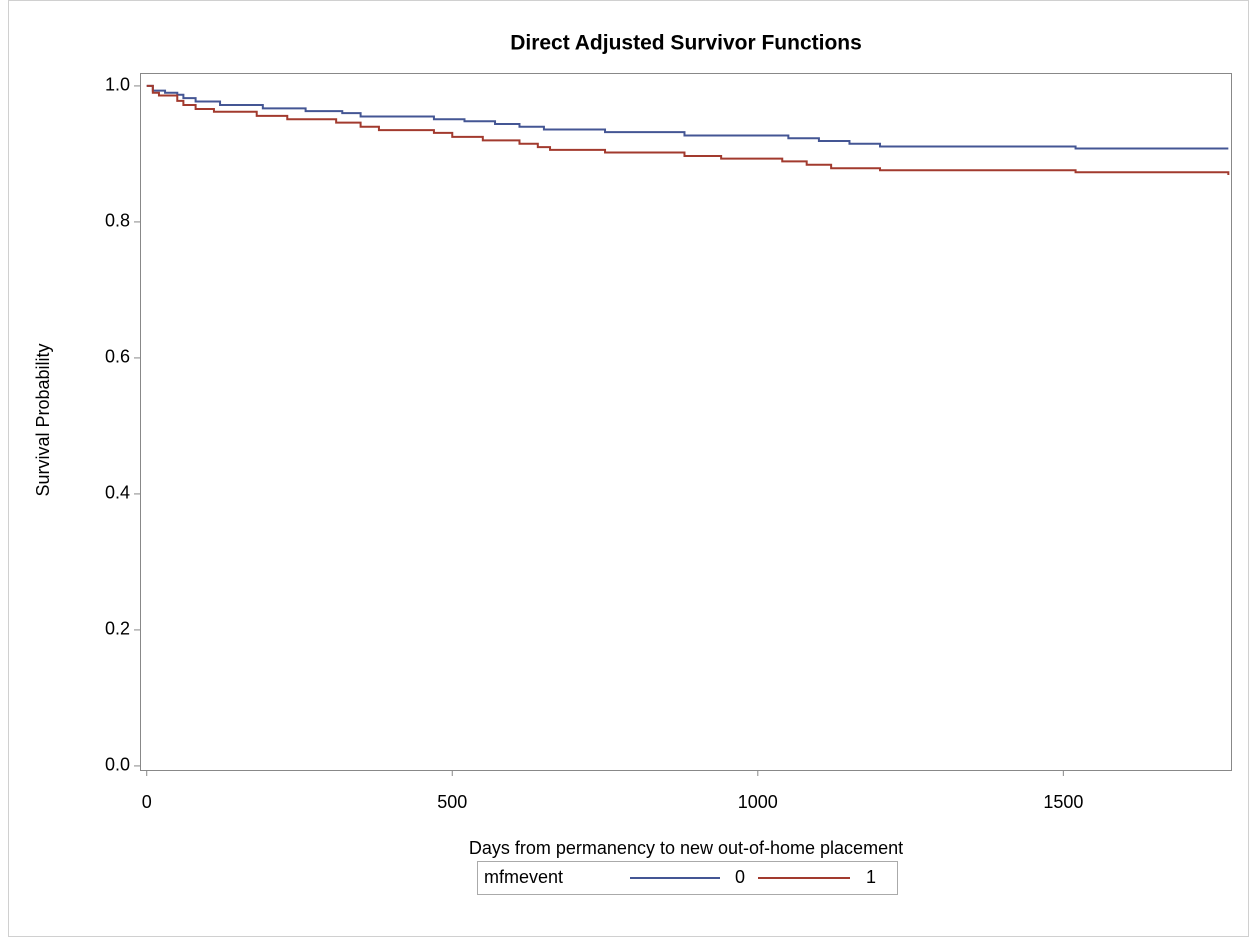 The height and width of the screenshot is (937, 1250). Describe the element at coordinates (871, 877) in the screenshot. I see `legend-label: 1` at that location.